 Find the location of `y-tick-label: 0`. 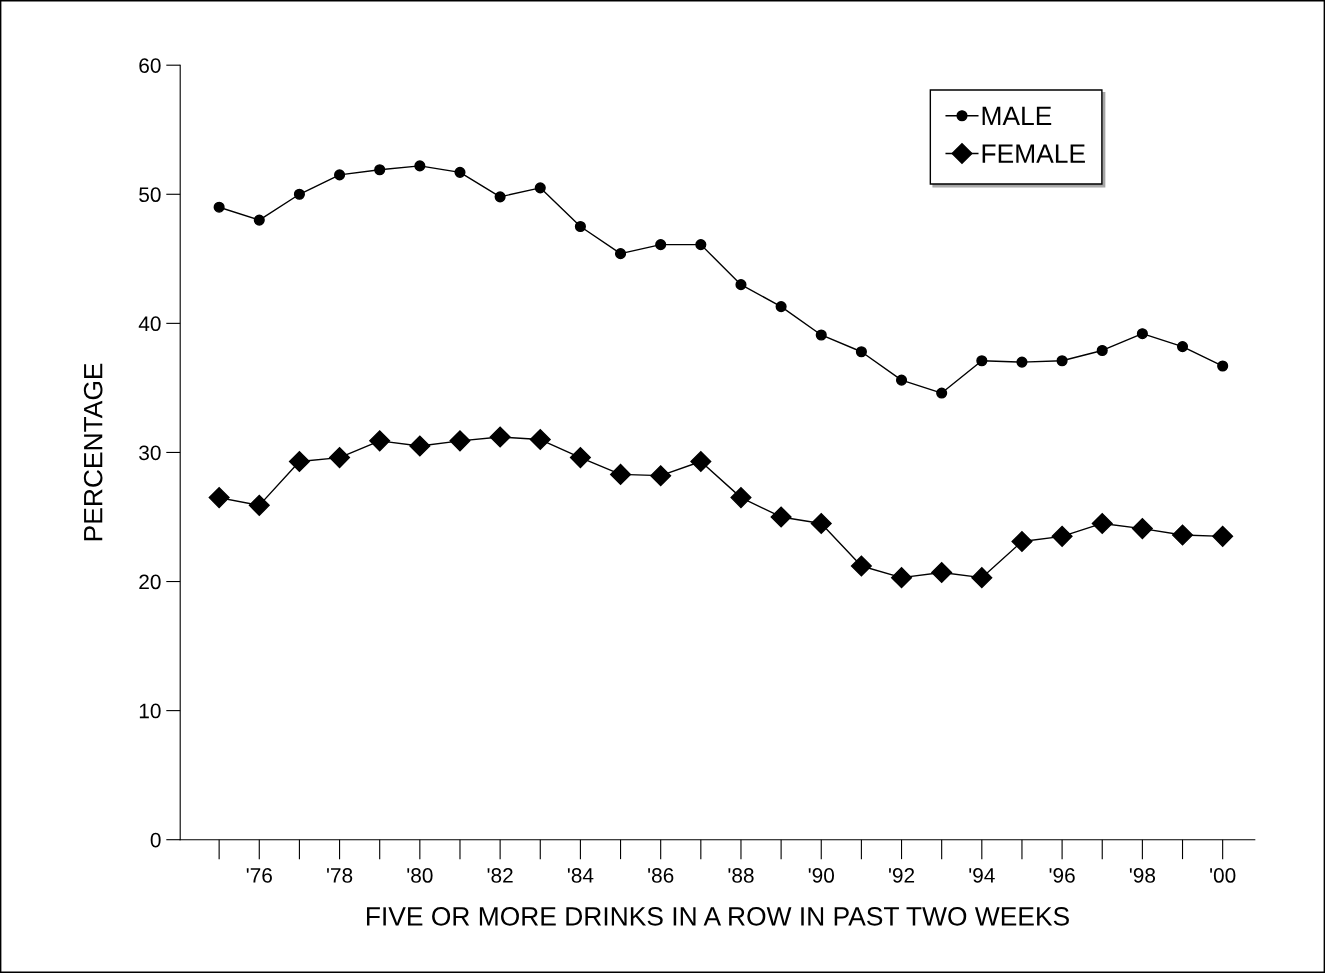

y-tick-label: 0 is located at coordinates (155, 840).